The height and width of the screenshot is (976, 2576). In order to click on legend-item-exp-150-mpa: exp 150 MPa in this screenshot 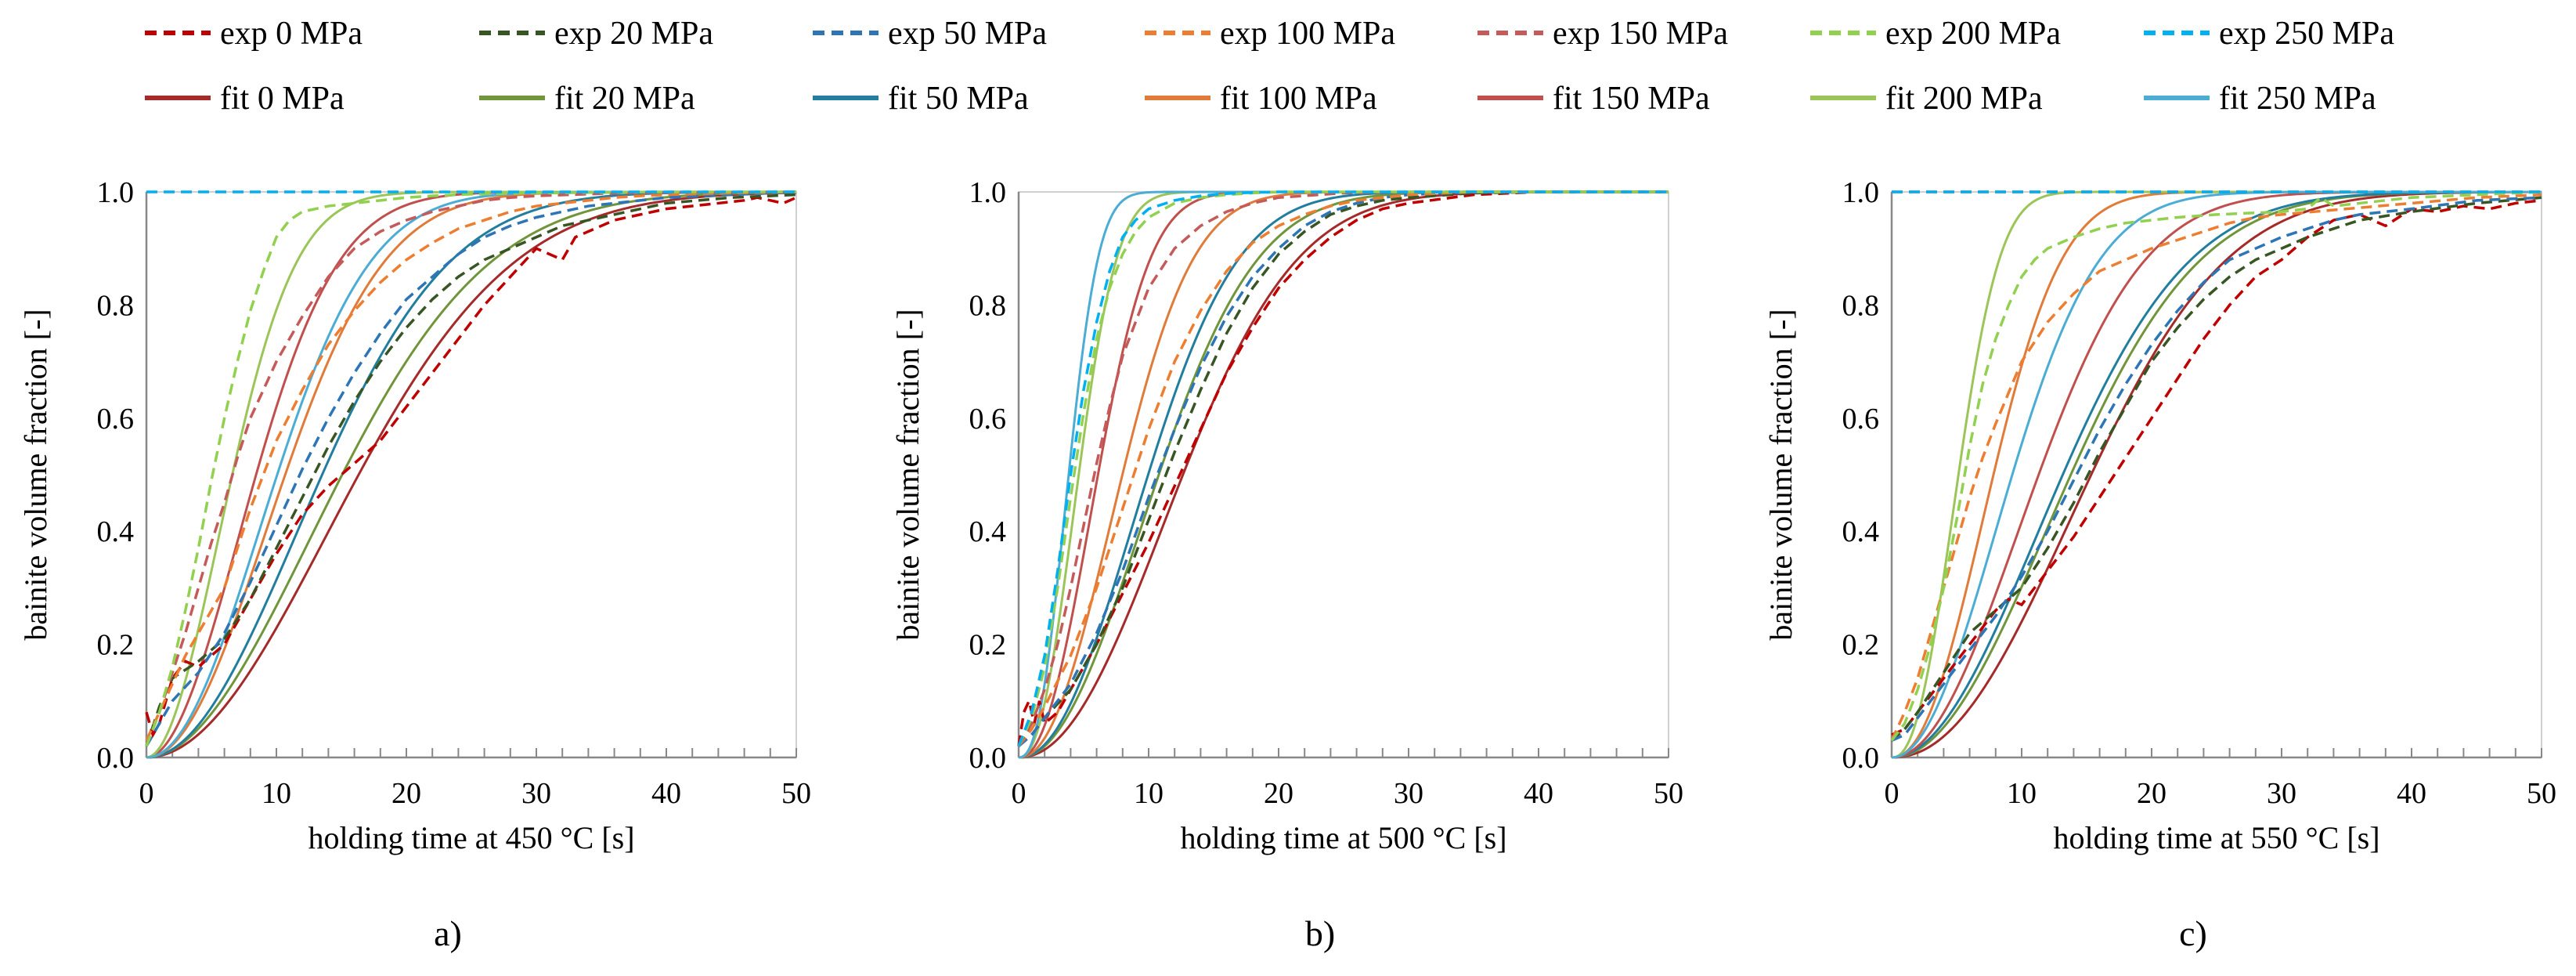, I will do `click(1602, 34)`.